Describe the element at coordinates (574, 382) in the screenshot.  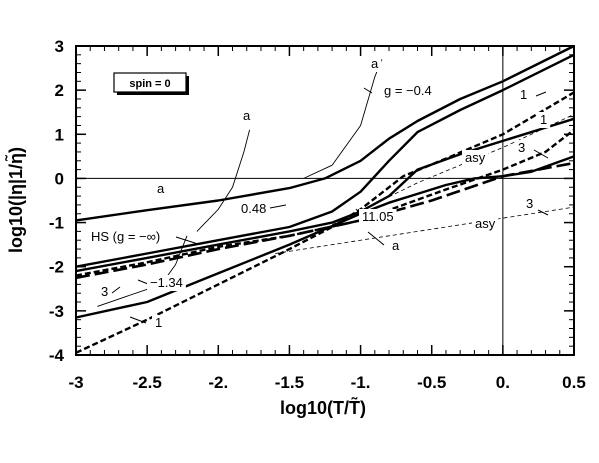
I see `x-tick-label: 0.5` at that location.